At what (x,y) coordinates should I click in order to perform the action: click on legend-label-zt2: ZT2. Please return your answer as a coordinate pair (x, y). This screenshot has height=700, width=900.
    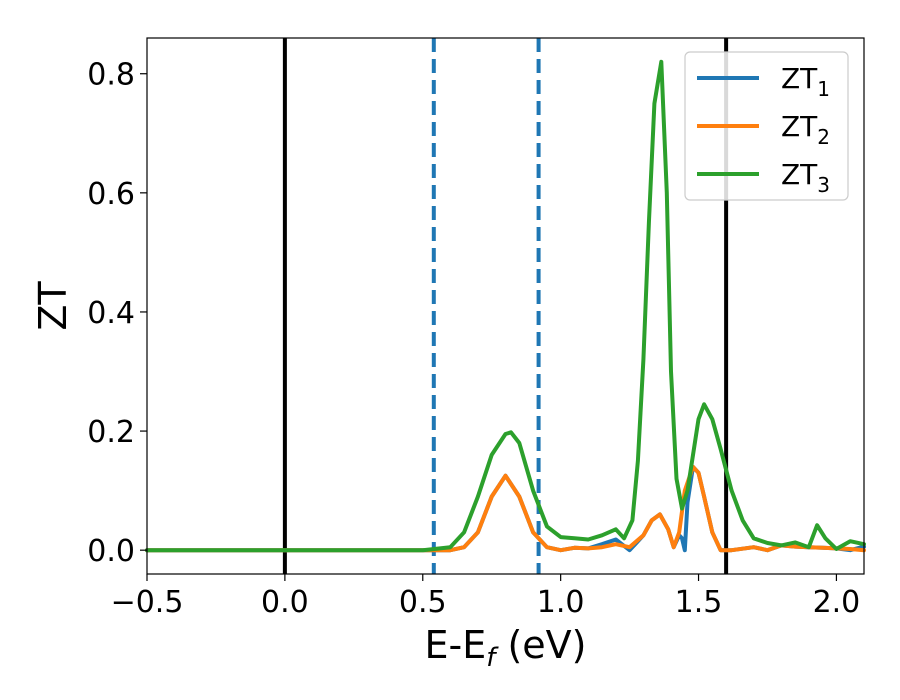
    Looking at the image, I should click on (805, 129).